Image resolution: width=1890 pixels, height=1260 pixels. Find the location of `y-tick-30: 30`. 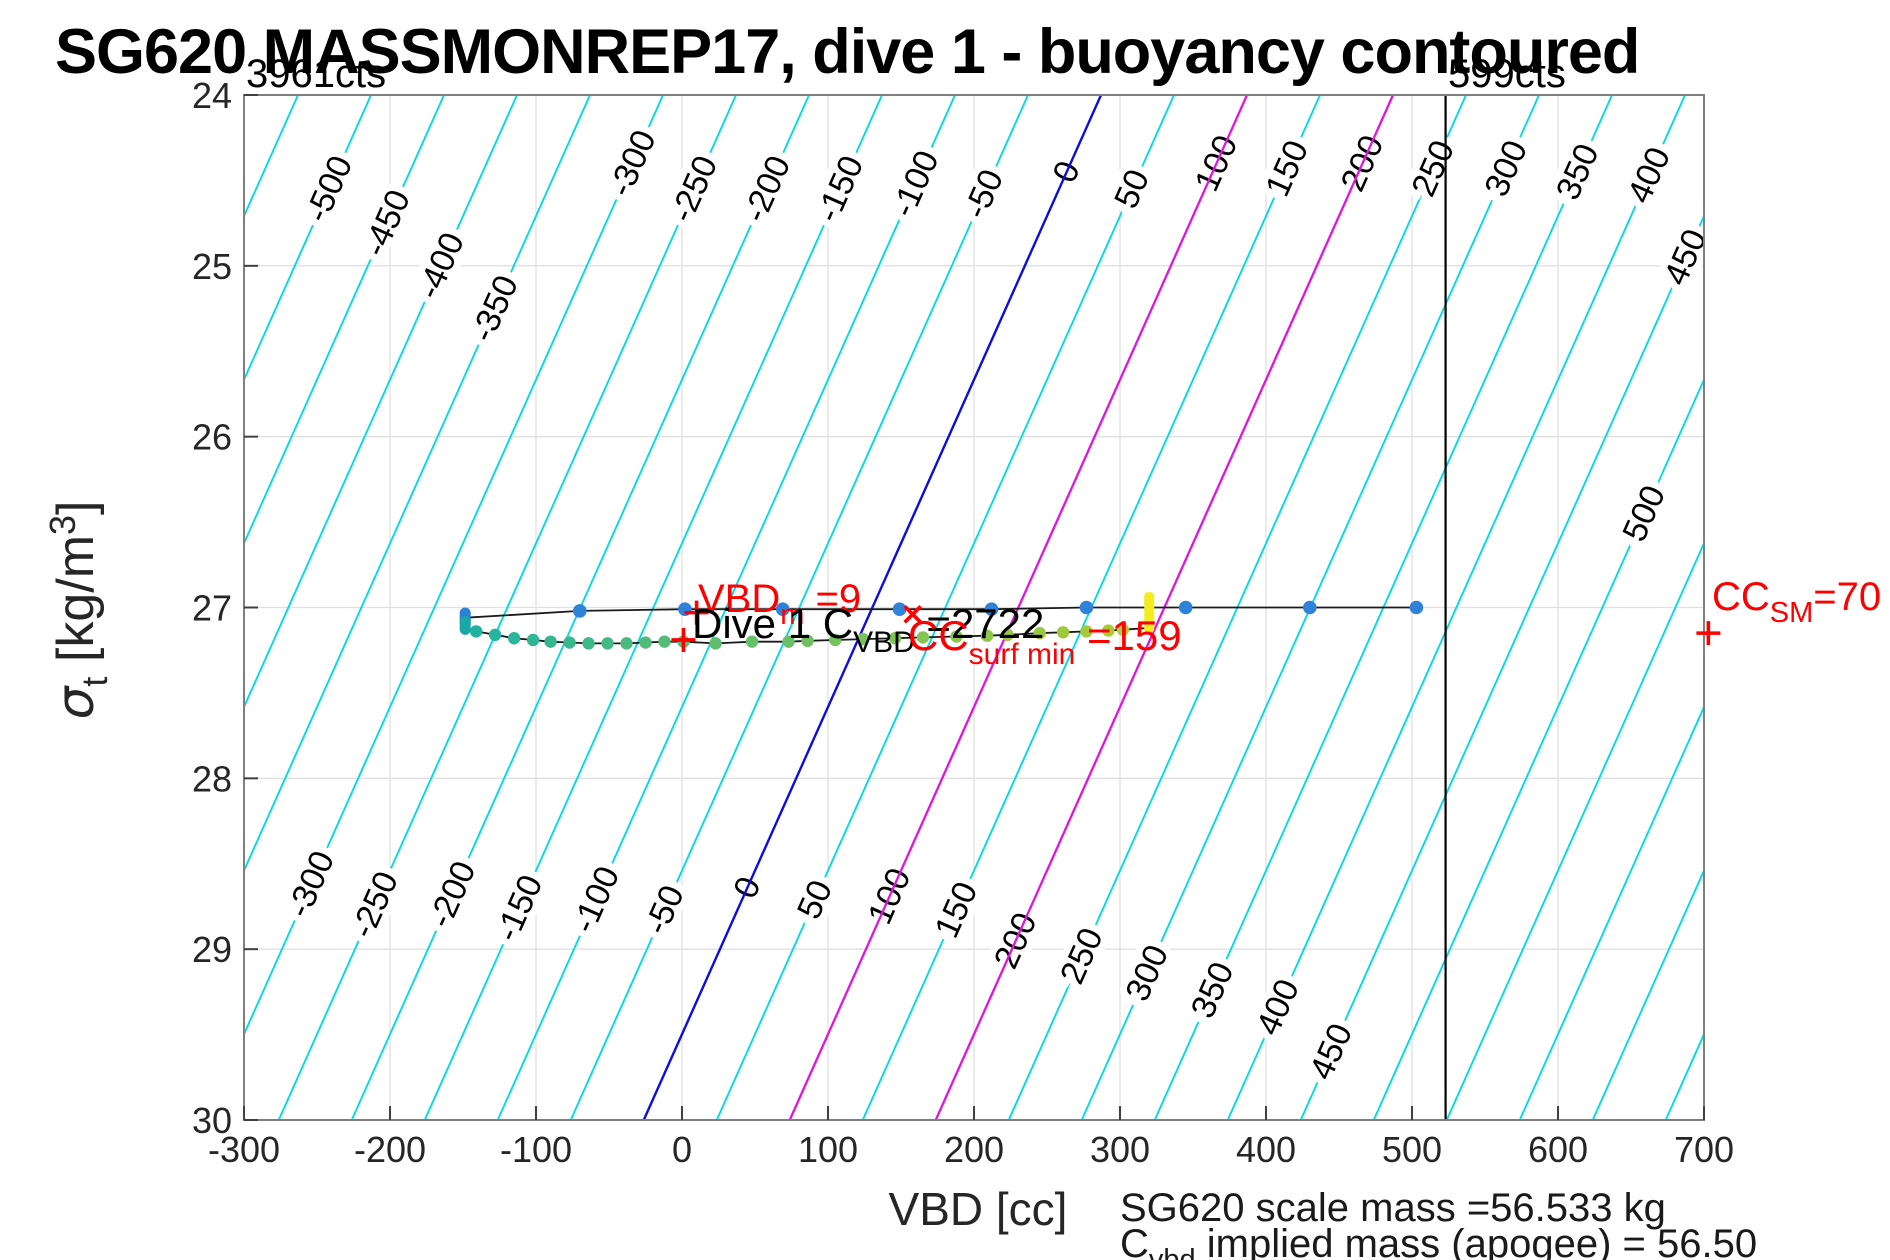

y-tick-30: 30 is located at coordinates (212, 1120).